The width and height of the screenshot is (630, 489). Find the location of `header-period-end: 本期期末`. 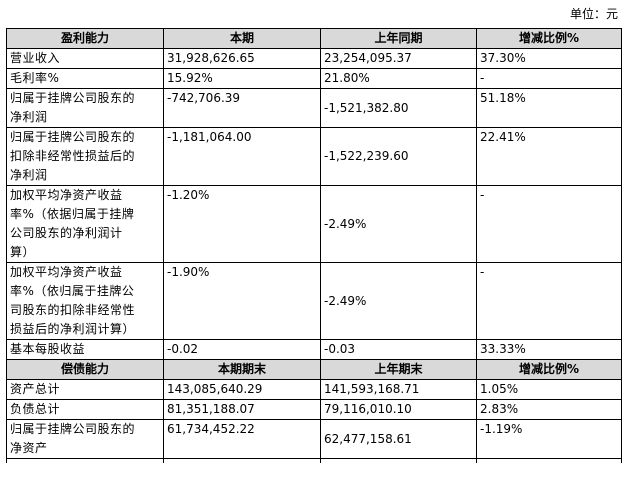

header-period-end: 本期期末 is located at coordinates (242, 369).